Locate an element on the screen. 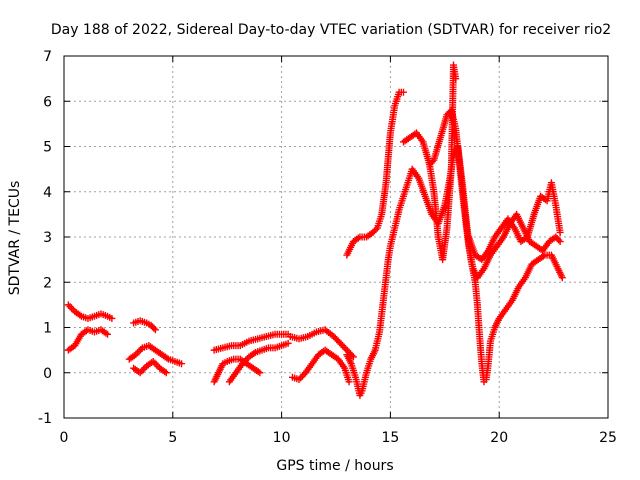 The image size is (640, 480). y-tick-label: 6 is located at coordinates (47, 102).